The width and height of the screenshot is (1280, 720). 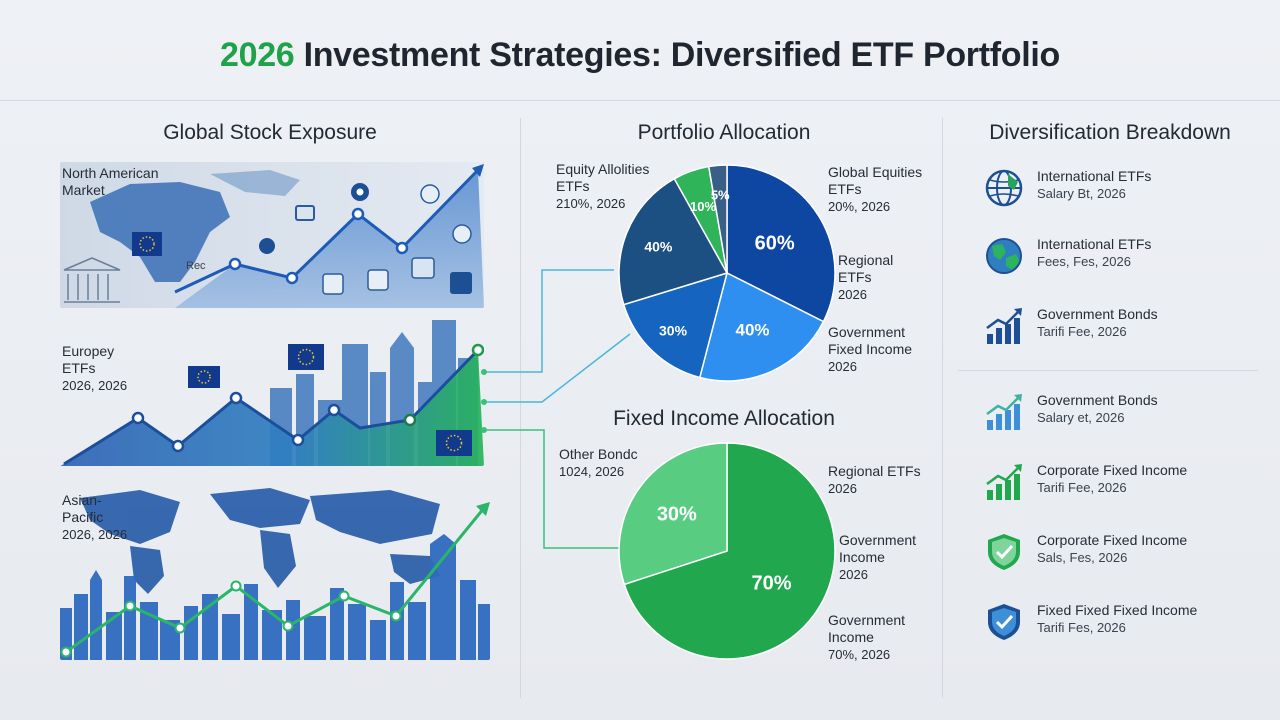 What do you see at coordinates (1004, 256) in the screenshot?
I see `globe-green-icon` at bounding box center [1004, 256].